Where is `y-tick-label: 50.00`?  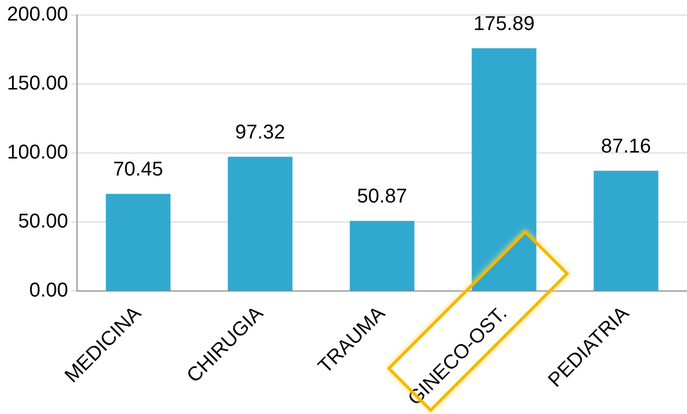 y-tick-label: 50.00 is located at coordinates (43, 221).